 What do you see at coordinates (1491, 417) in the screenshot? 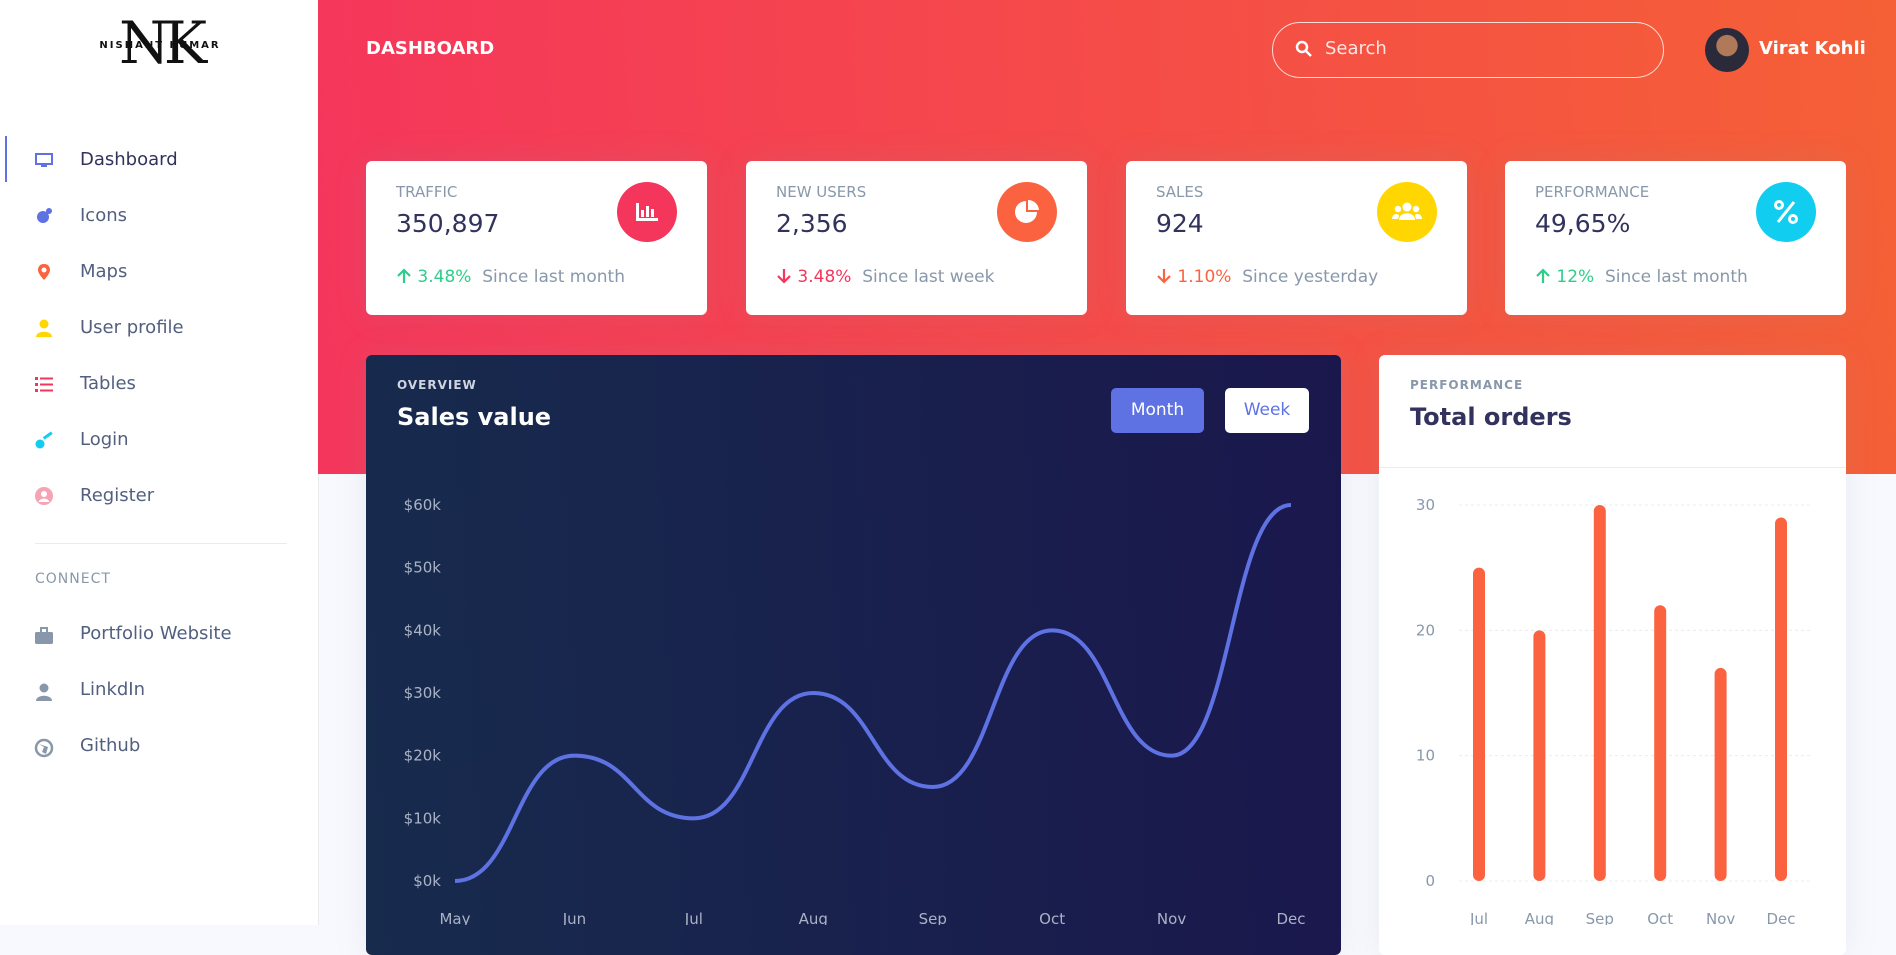
I see `chart-title: Total orders` at bounding box center [1491, 417].